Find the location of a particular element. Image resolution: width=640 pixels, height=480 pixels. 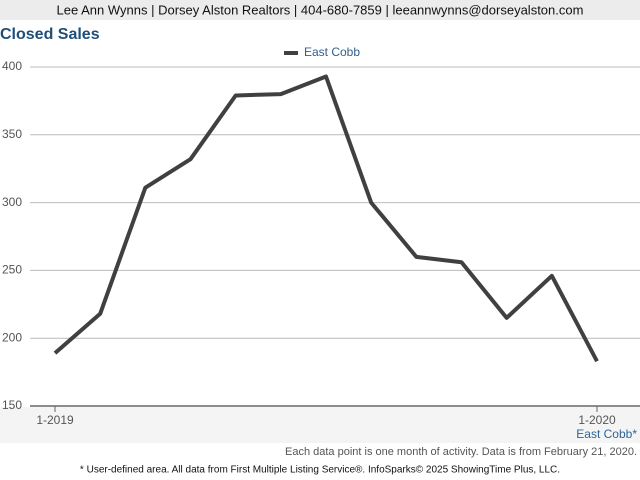

y-tick-label: 150 is located at coordinates (12, 405).